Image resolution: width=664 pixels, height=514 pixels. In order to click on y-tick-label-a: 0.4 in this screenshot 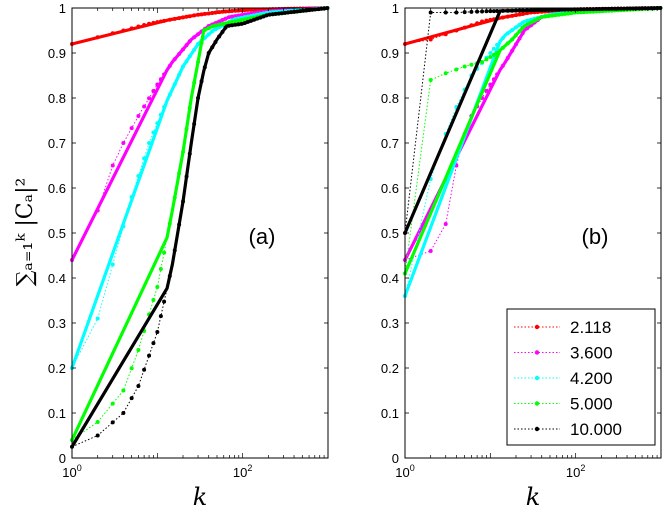, I will do `click(57, 278)`.